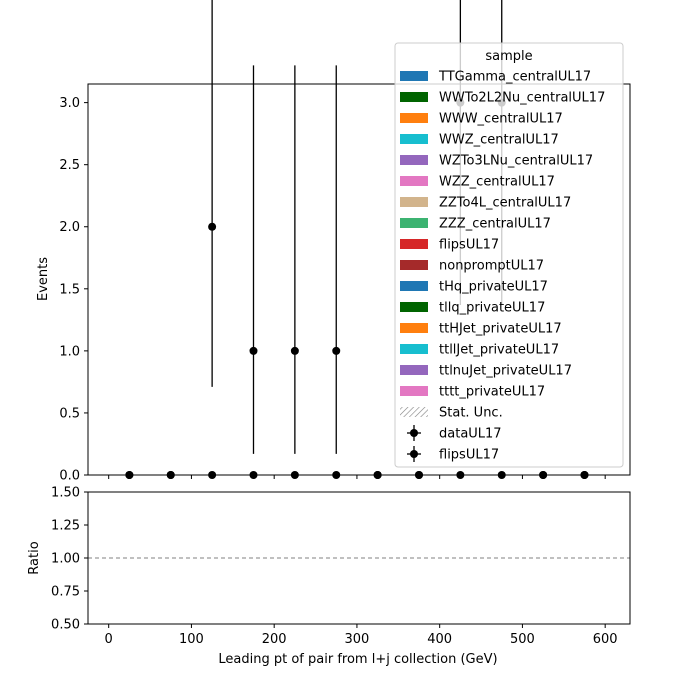 This screenshot has height=700, width=700. What do you see at coordinates (499, 350) in the screenshot?
I see `legend-label: ttllJet_privateUL17` at bounding box center [499, 350].